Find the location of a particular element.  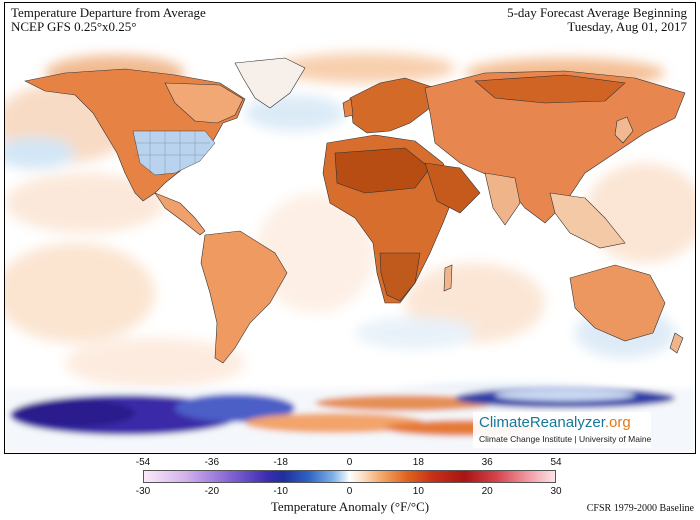

logo-name: ClimateReanalyzer is located at coordinates (542, 422).